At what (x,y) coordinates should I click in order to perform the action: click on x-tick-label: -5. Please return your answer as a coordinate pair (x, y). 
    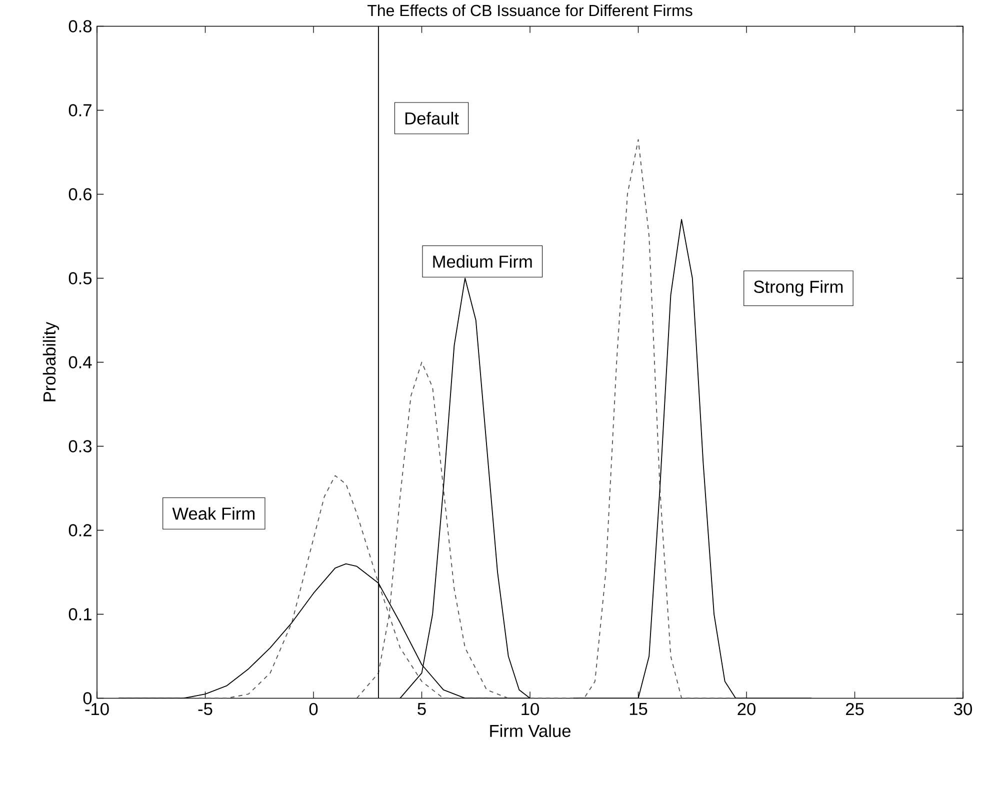
    Looking at the image, I should click on (205, 708).